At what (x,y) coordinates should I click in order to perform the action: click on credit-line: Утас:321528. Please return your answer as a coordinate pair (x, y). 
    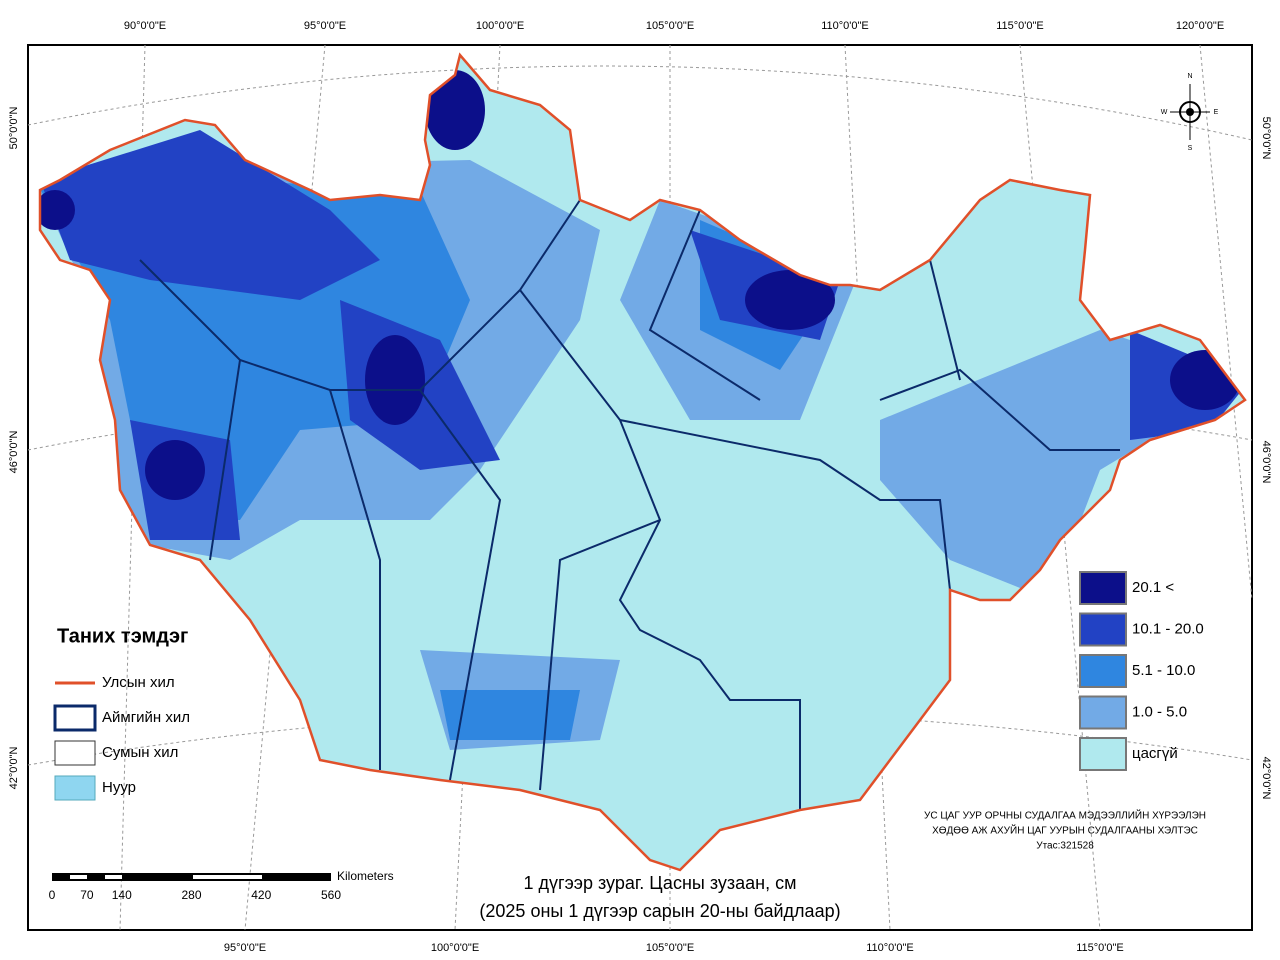
    Looking at the image, I should click on (1065, 846).